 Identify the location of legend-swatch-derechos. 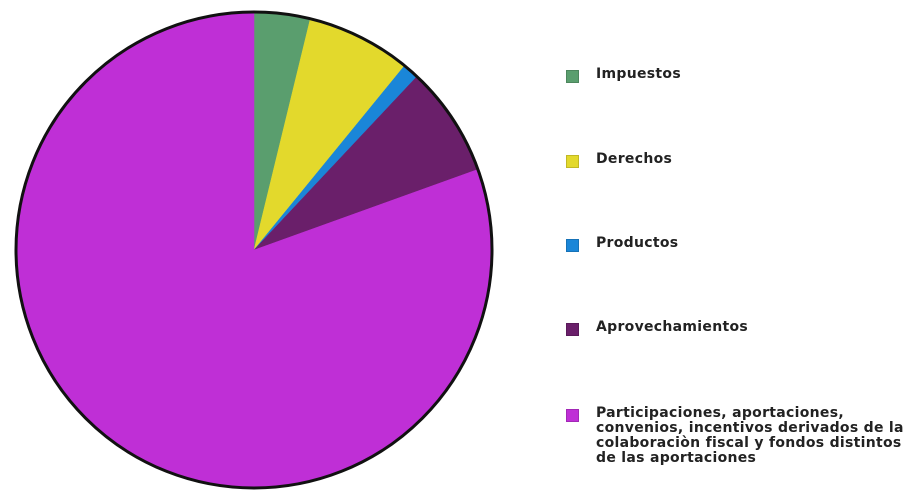
(572, 161).